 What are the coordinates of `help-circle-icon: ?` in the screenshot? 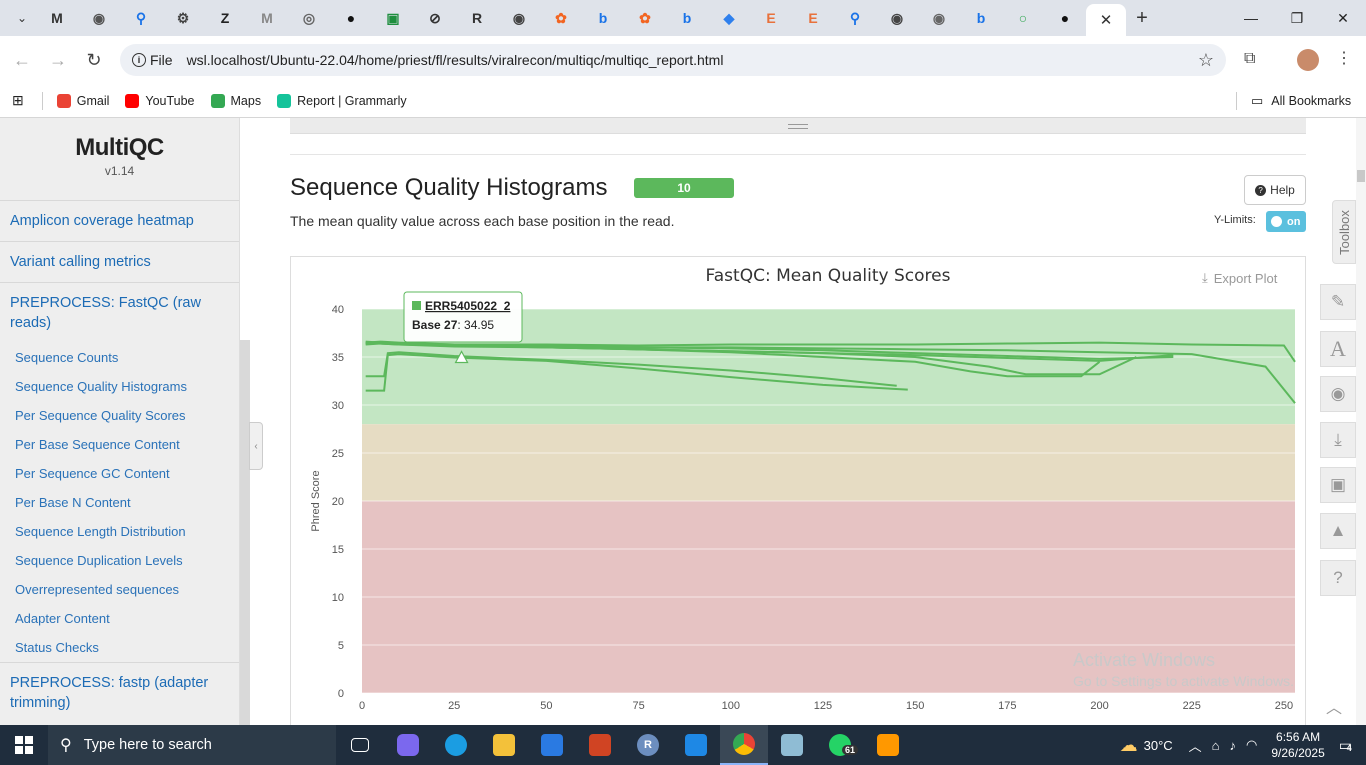 It's located at (1338, 578).